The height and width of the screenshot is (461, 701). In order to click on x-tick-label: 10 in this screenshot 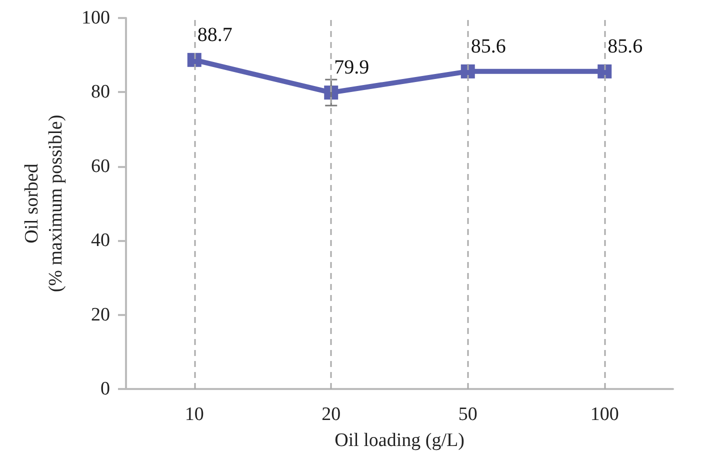, I will do `click(194, 414)`.